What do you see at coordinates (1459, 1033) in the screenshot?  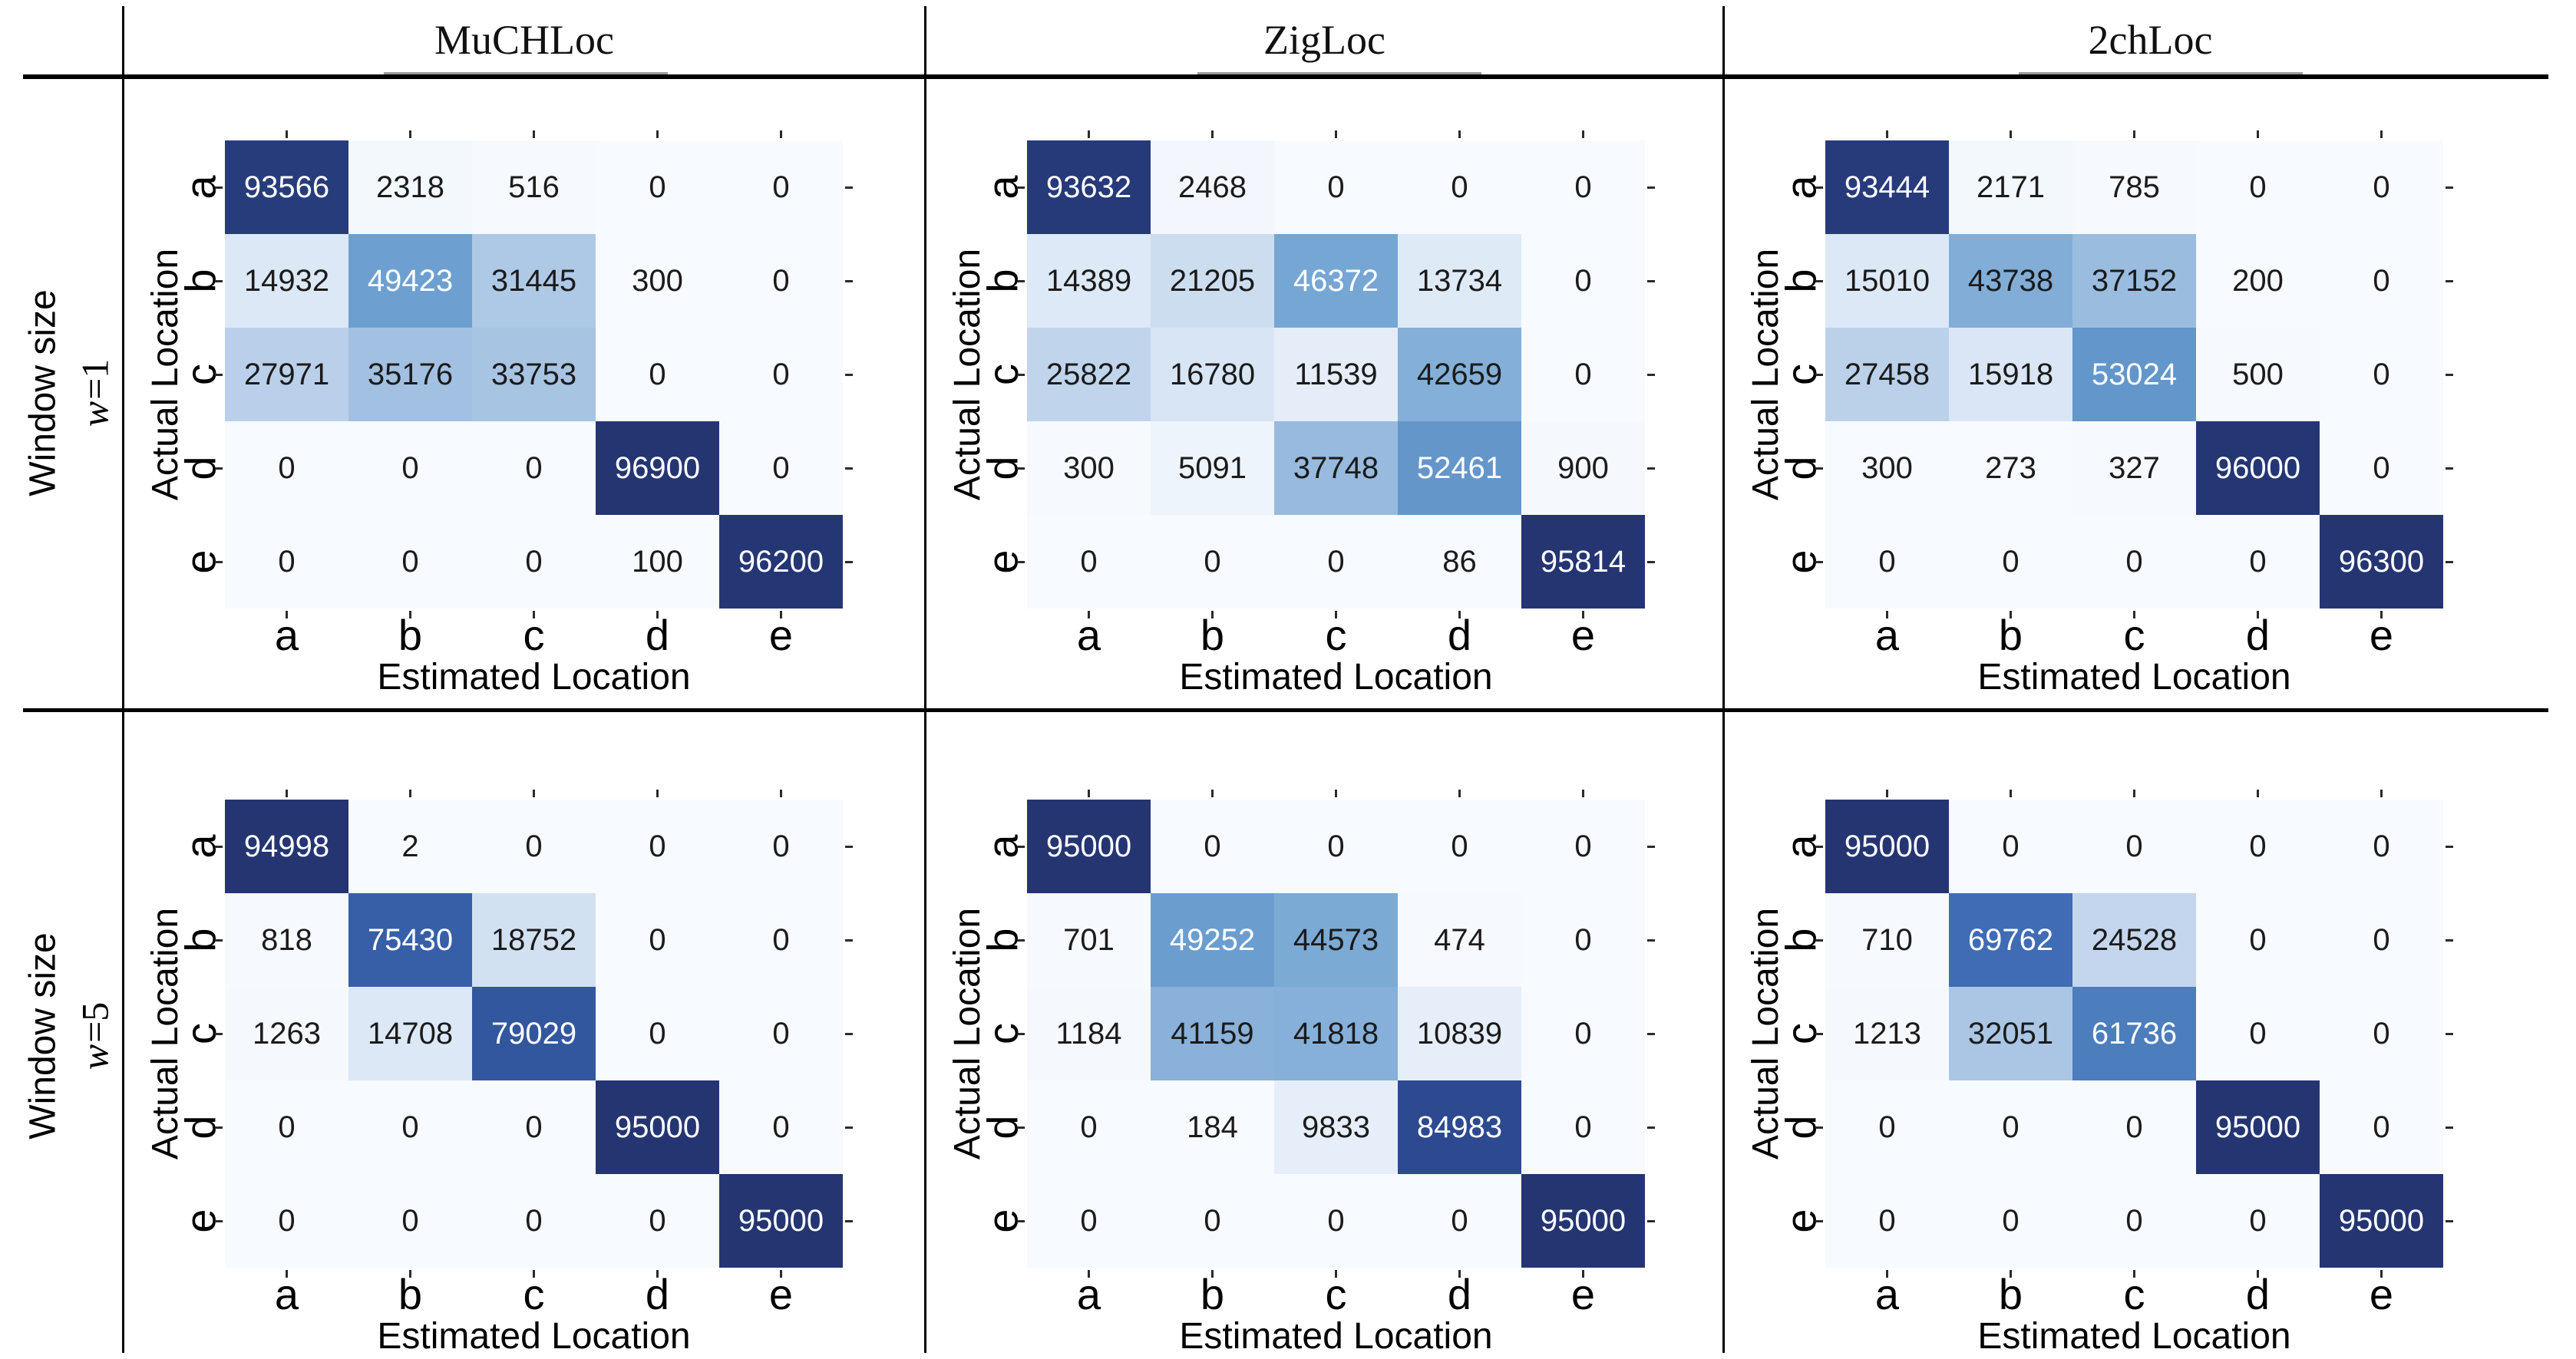 I see `heatmap-cell: 10839` at bounding box center [1459, 1033].